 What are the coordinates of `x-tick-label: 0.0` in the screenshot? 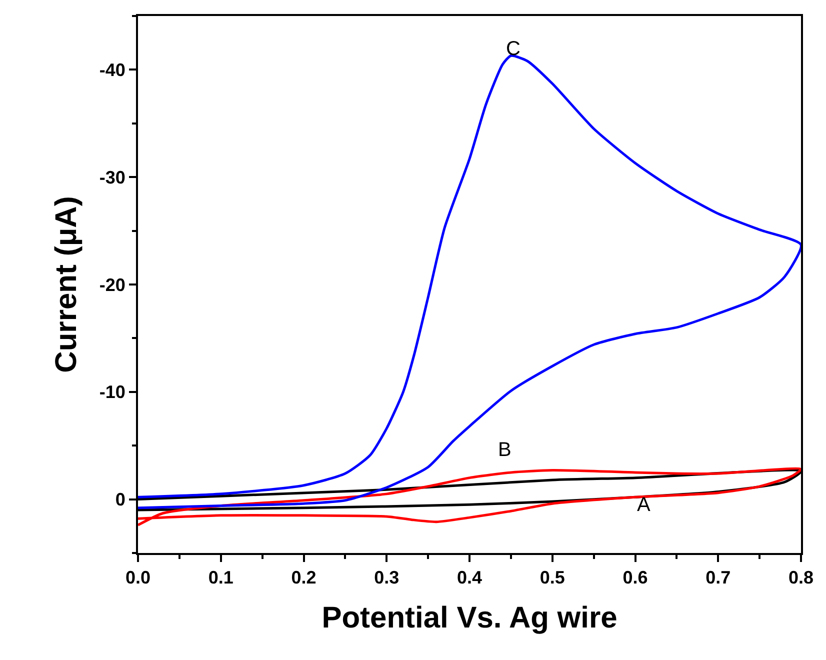 It's located at (138, 578).